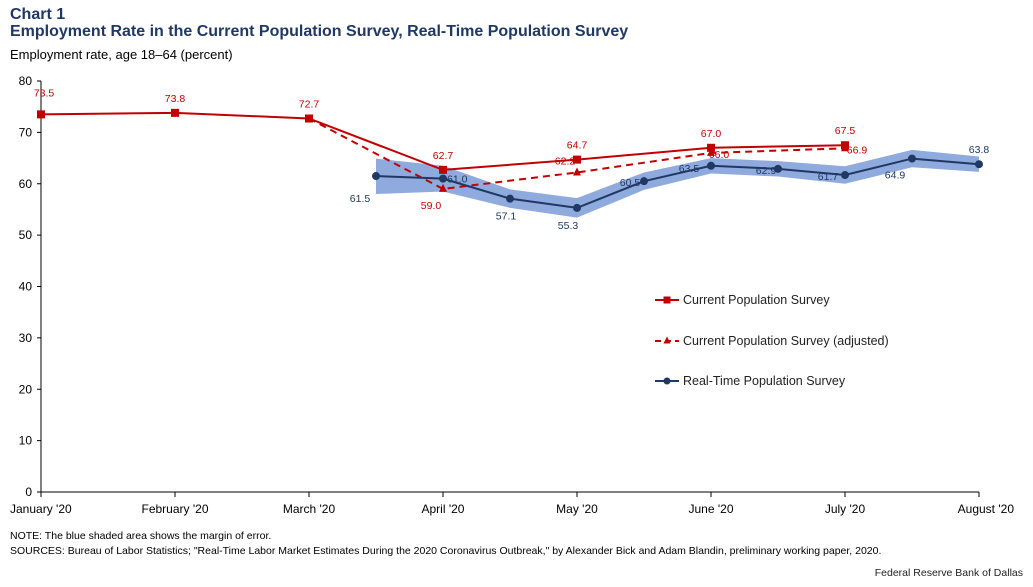 This screenshot has height=587, width=1033. I want to click on rps-data-label: 55.3, so click(568, 226).